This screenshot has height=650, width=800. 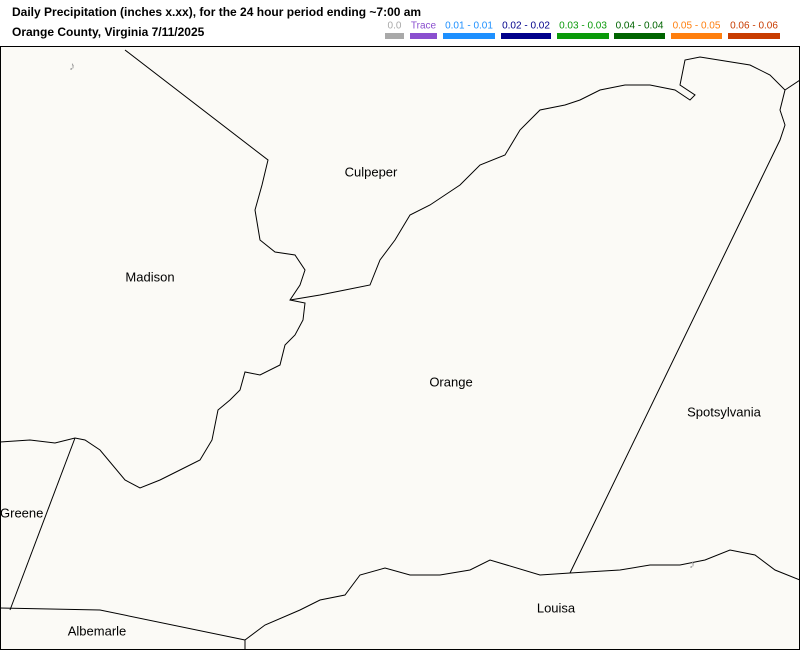 I want to click on legend-label: 0.05 - 0.05, so click(x=697, y=26).